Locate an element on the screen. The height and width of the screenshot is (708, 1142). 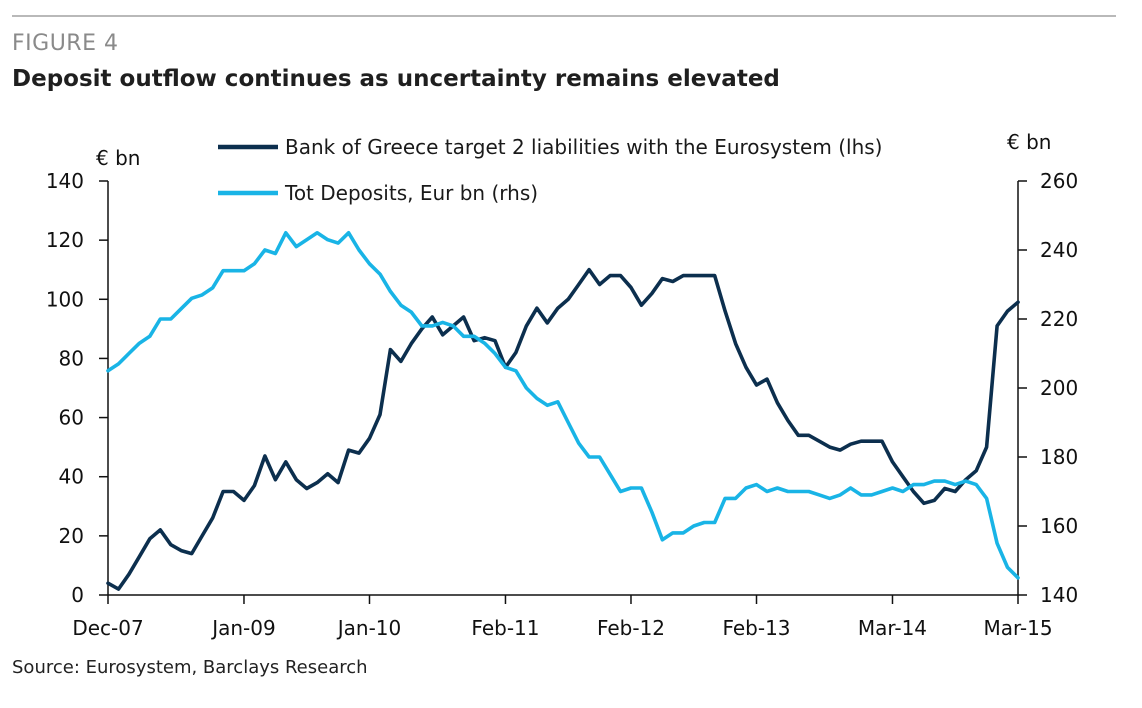
x-tick-label: Feb-11 is located at coordinates (505, 628).